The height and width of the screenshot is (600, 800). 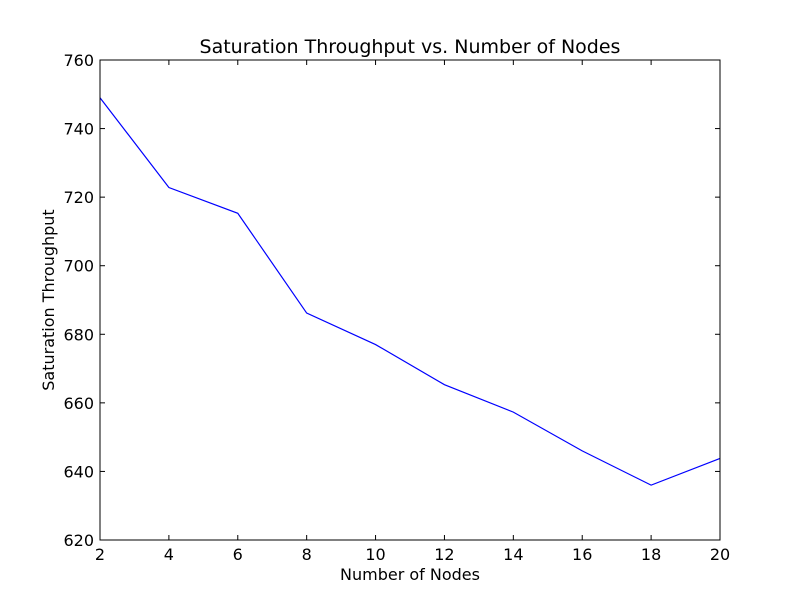 What do you see at coordinates (48, 299) in the screenshot?
I see `y-axis-label: Saturation Throughput` at bounding box center [48, 299].